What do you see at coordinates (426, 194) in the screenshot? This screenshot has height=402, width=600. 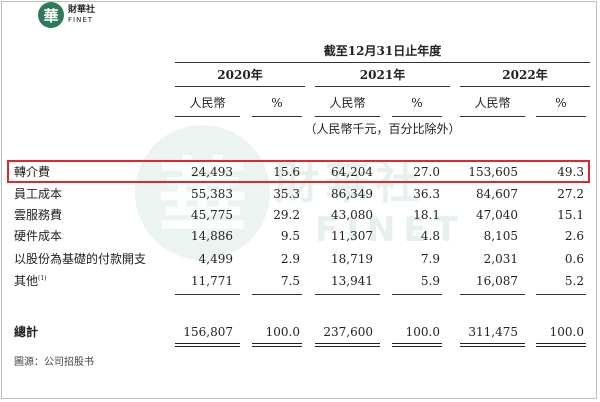 I see `cell-2021-percent: 36.3` at bounding box center [426, 194].